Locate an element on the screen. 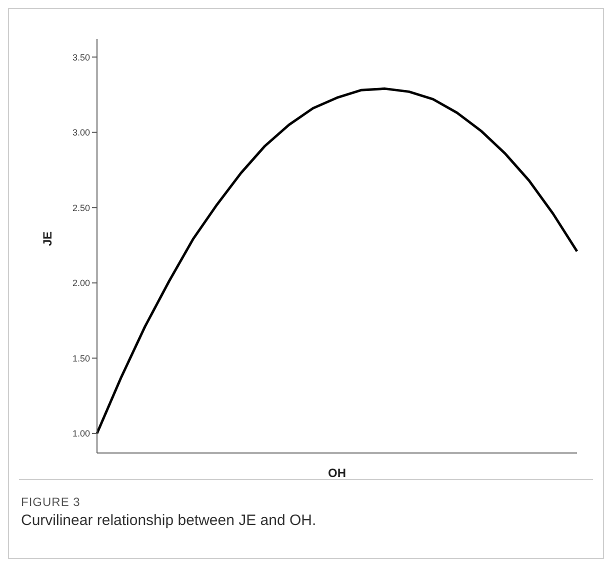 Image resolution: width=614 pixels, height=569 pixels. y-tick-label: 2.50 is located at coordinates (81, 207).